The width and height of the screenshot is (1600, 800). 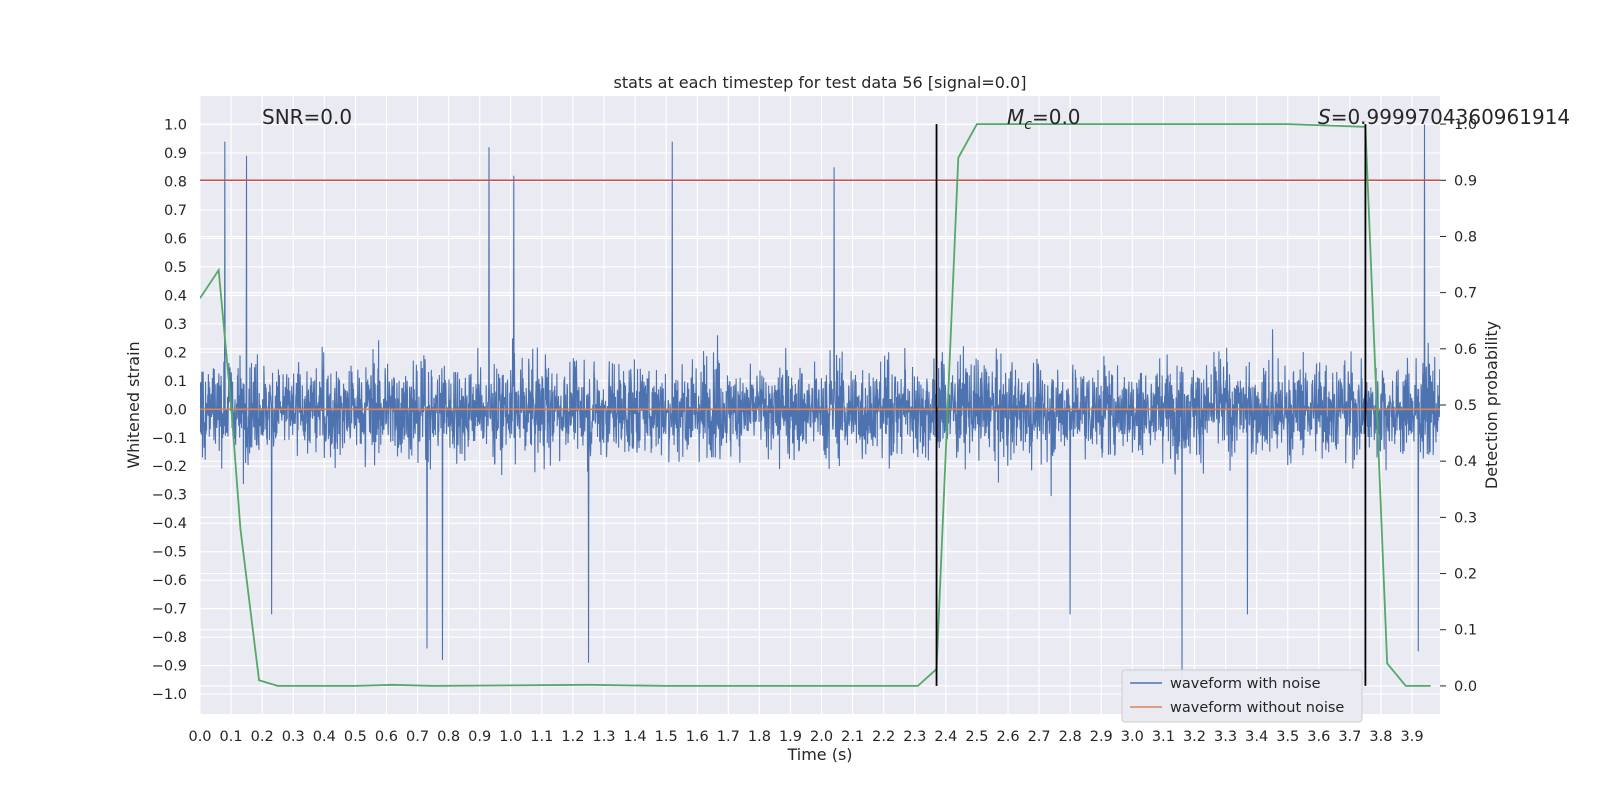 What do you see at coordinates (1044, 119) in the screenshot?
I see `mc-annotation: Mc=0.0` at bounding box center [1044, 119].